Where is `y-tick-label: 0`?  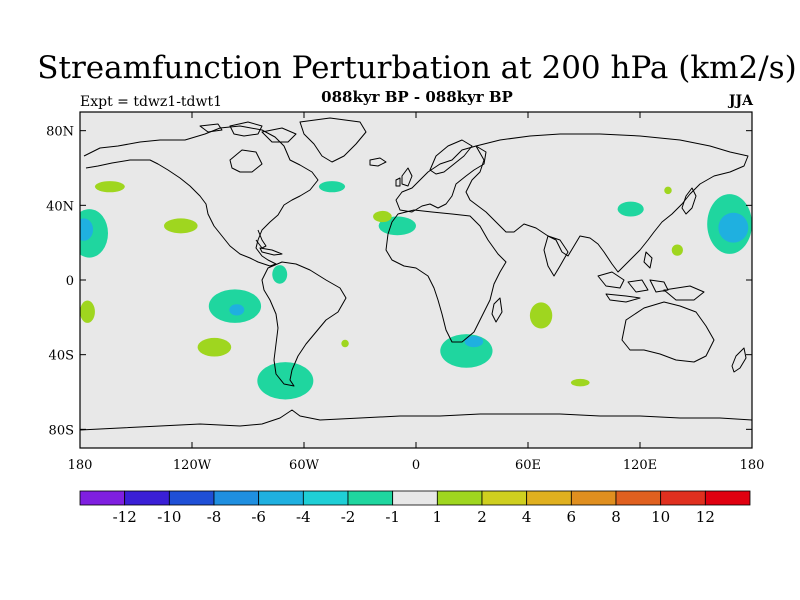 y-tick-label: 0 is located at coordinates (70, 281).